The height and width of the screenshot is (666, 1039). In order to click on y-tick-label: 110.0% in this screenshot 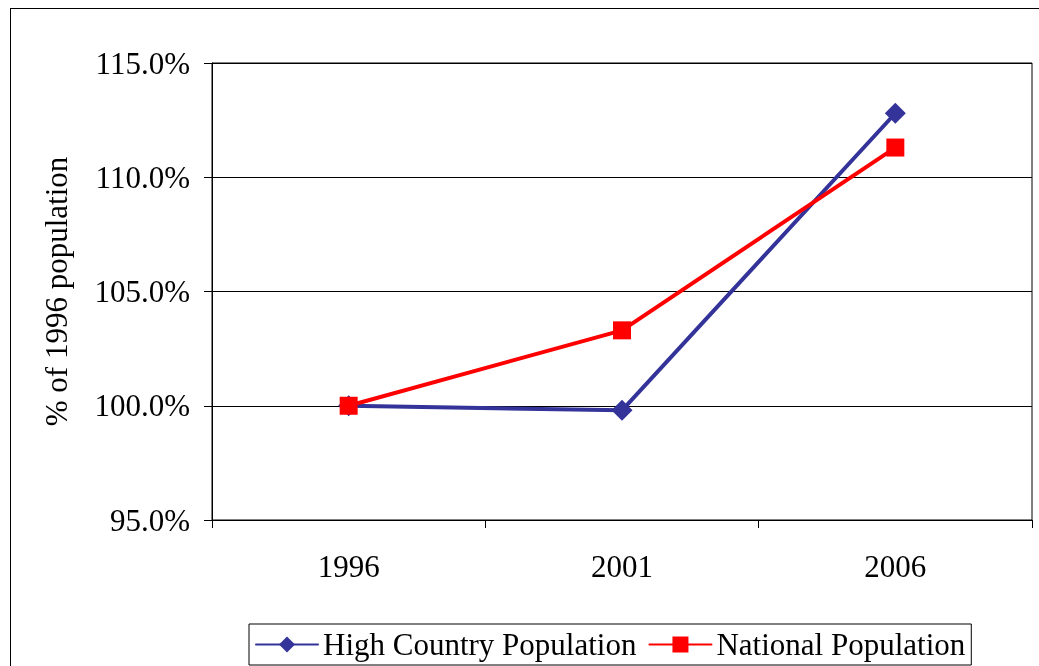, I will do `click(142, 177)`.